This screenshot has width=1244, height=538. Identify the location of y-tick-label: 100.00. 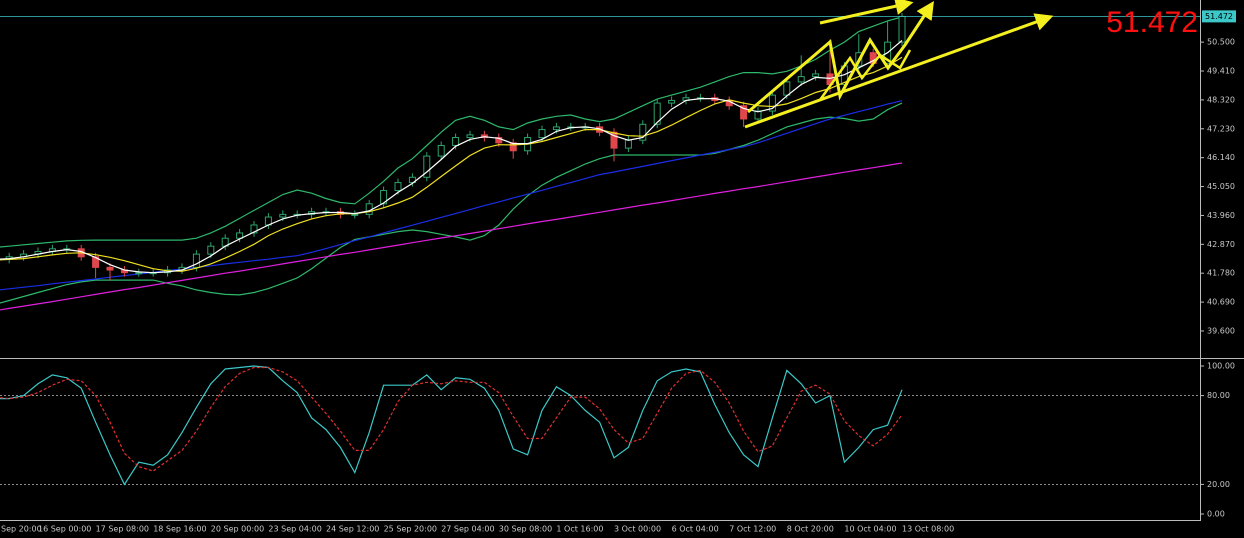
(1221, 365).